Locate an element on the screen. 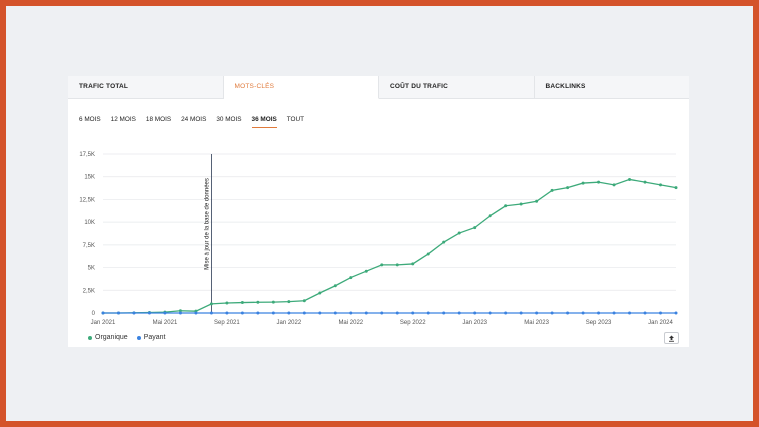 This screenshot has height=427, width=759. period-24-mois: 24 MOIS is located at coordinates (194, 119).